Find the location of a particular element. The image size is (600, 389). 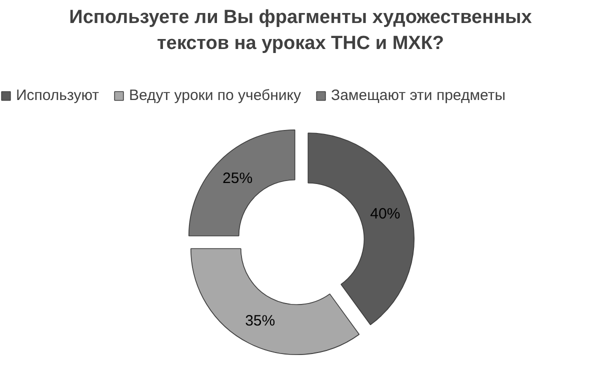

data-label: 40% is located at coordinates (385, 213).